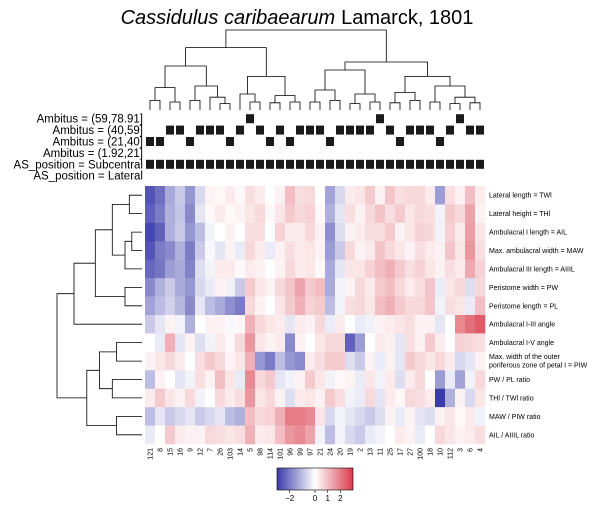 The image size is (594, 520). I want to click on row-label: Lateral height = THl, so click(520, 214).